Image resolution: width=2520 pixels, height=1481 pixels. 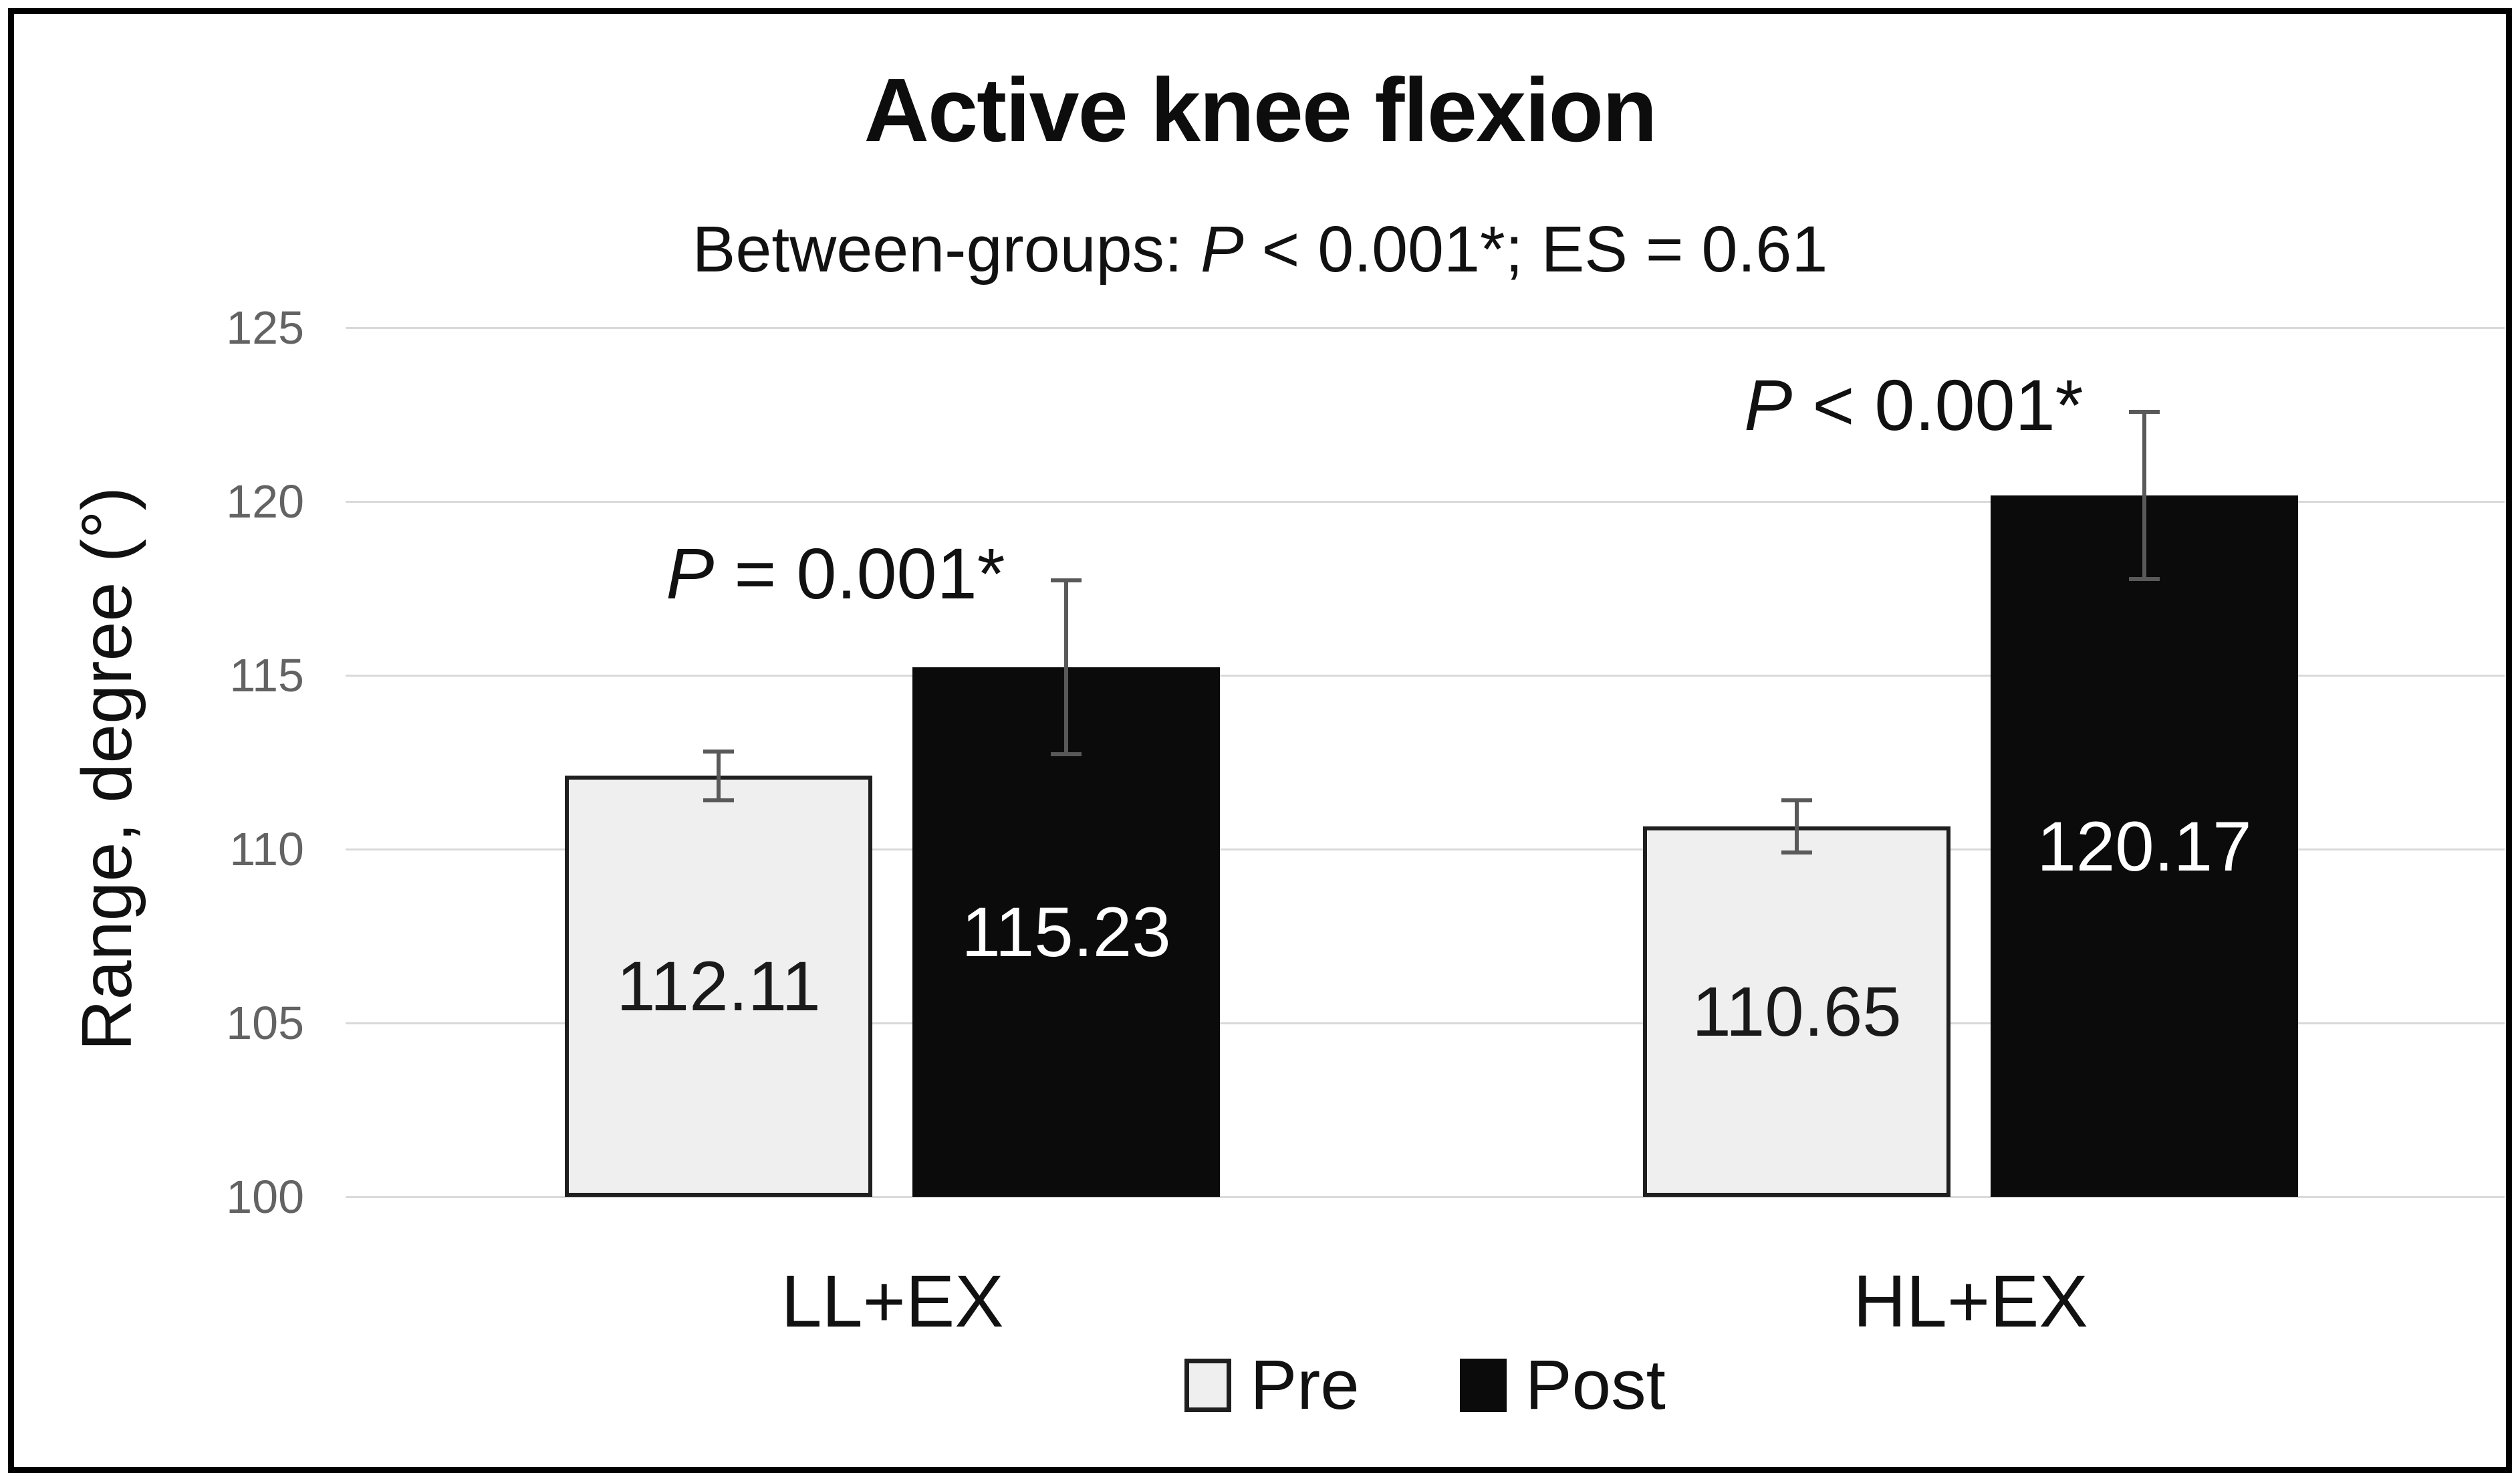 I want to click on bar-post-hlex, so click(x=2144, y=846).